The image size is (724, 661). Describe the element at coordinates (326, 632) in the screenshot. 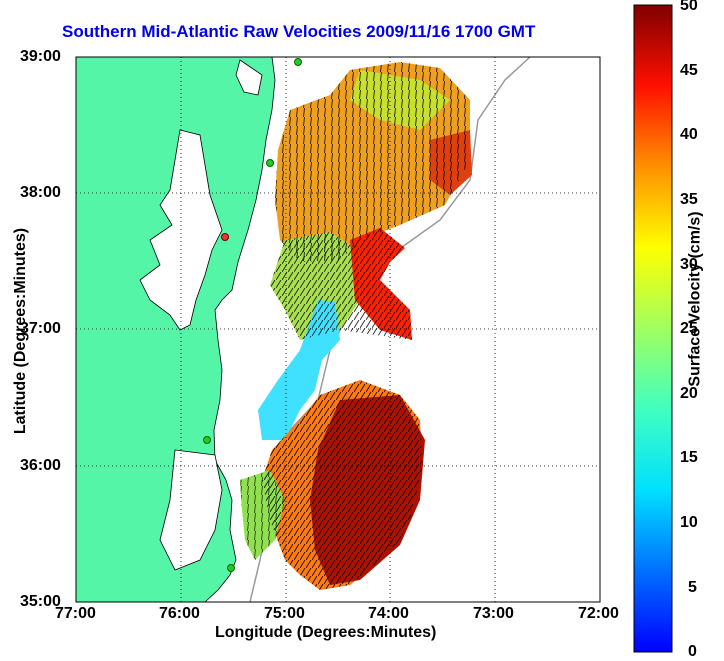

I see `x-axis-label: Longitude (Degrees:Minutes)` at that location.